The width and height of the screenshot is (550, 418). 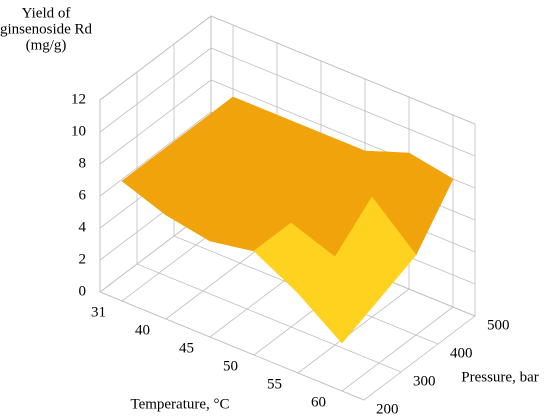 I want to click on z-axis-title: Yield of, so click(x=46, y=13).